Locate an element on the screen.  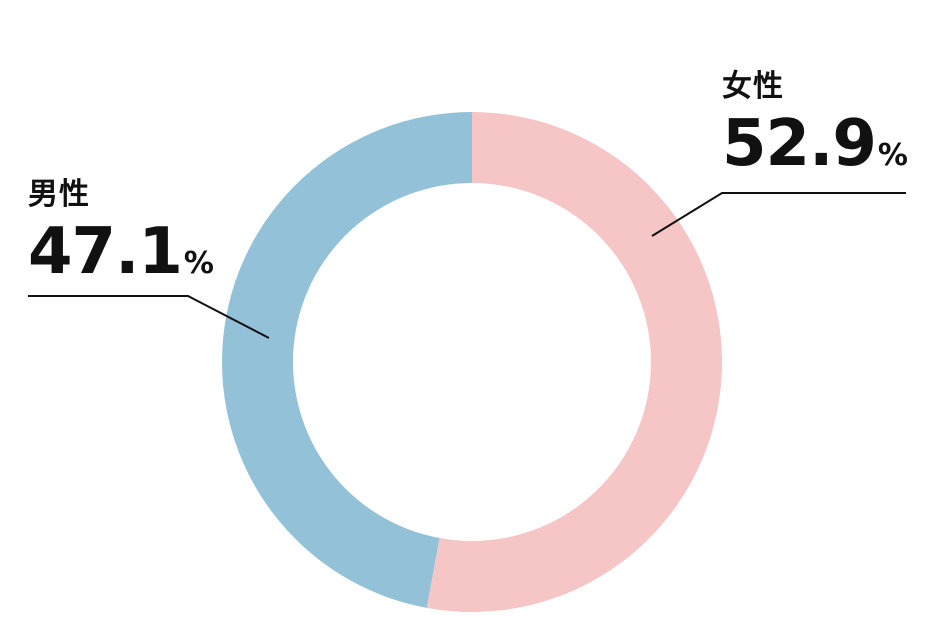
label-male-value: 47.1% is located at coordinates (121, 252).